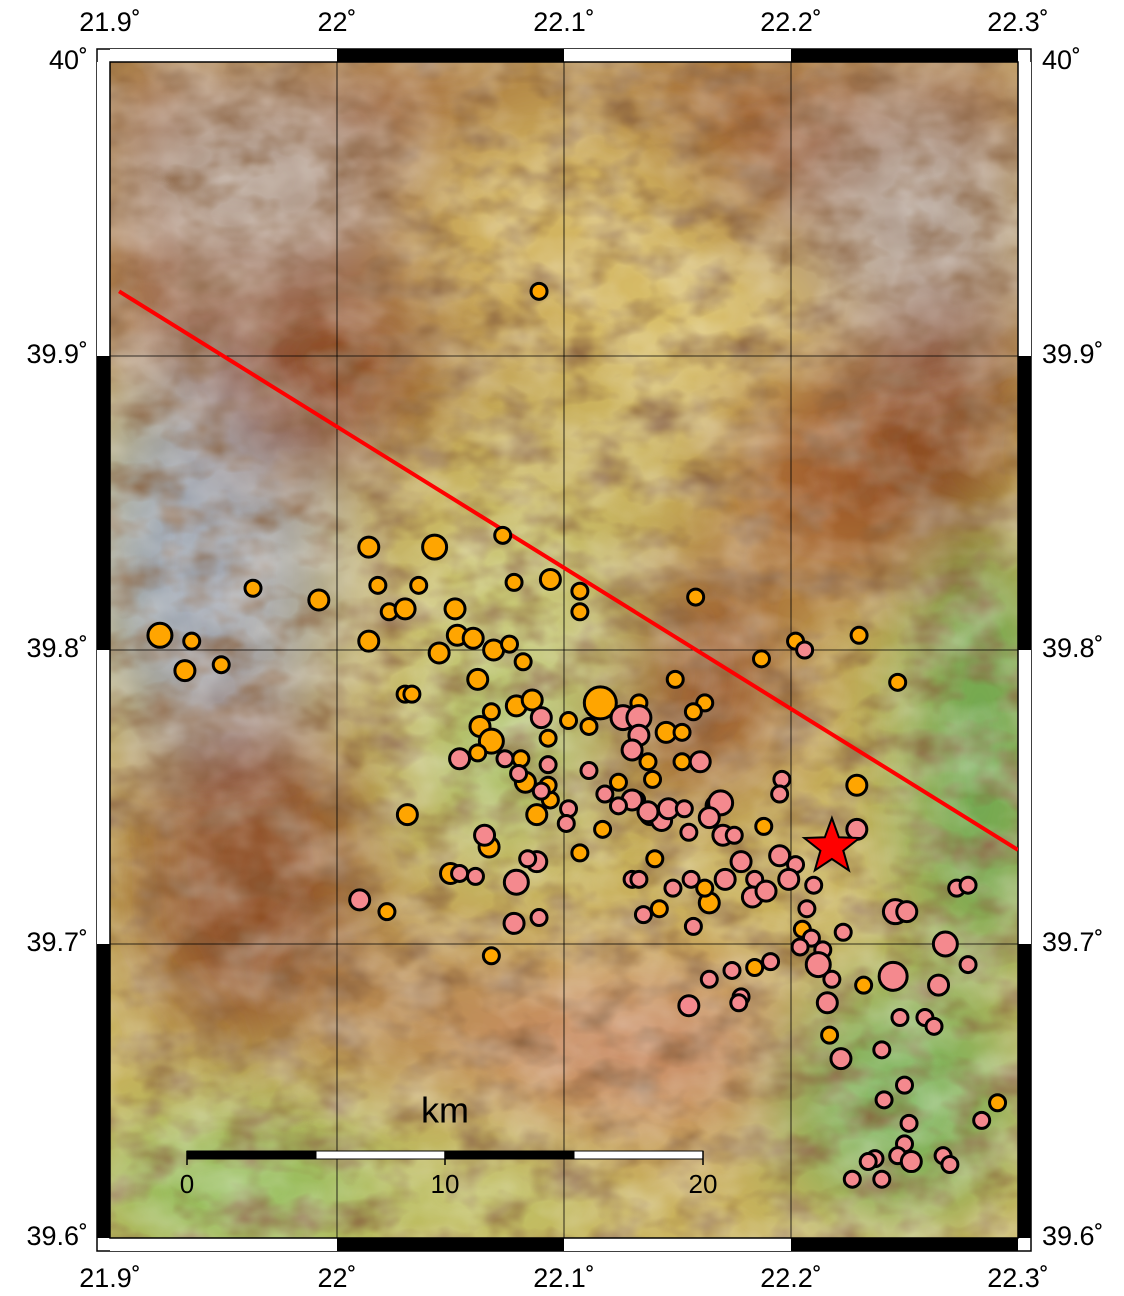 This screenshot has height=1296, width=1124. What do you see at coordinates (791, 22) in the screenshot?
I see `x-tick-label: 22.2˚` at bounding box center [791, 22].